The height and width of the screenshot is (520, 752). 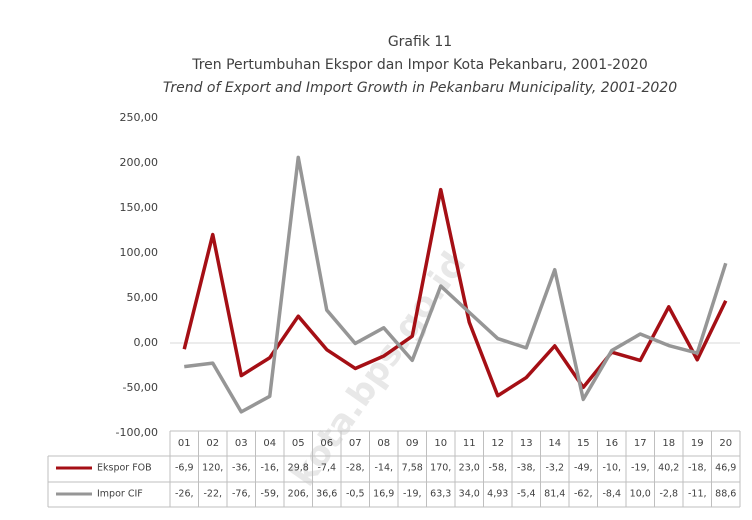 I want to click on data-label: 81,4, so click(x=554, y=494).